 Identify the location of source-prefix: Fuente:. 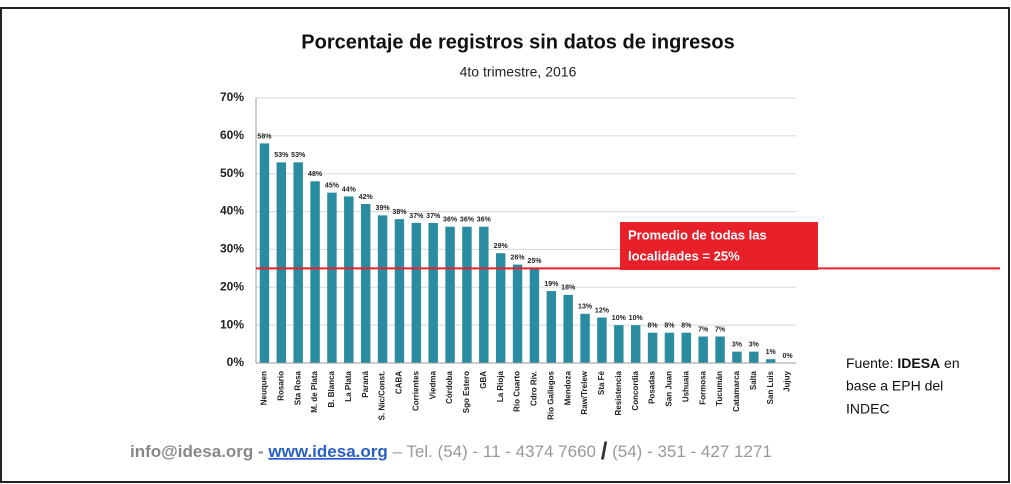
(871, 363).